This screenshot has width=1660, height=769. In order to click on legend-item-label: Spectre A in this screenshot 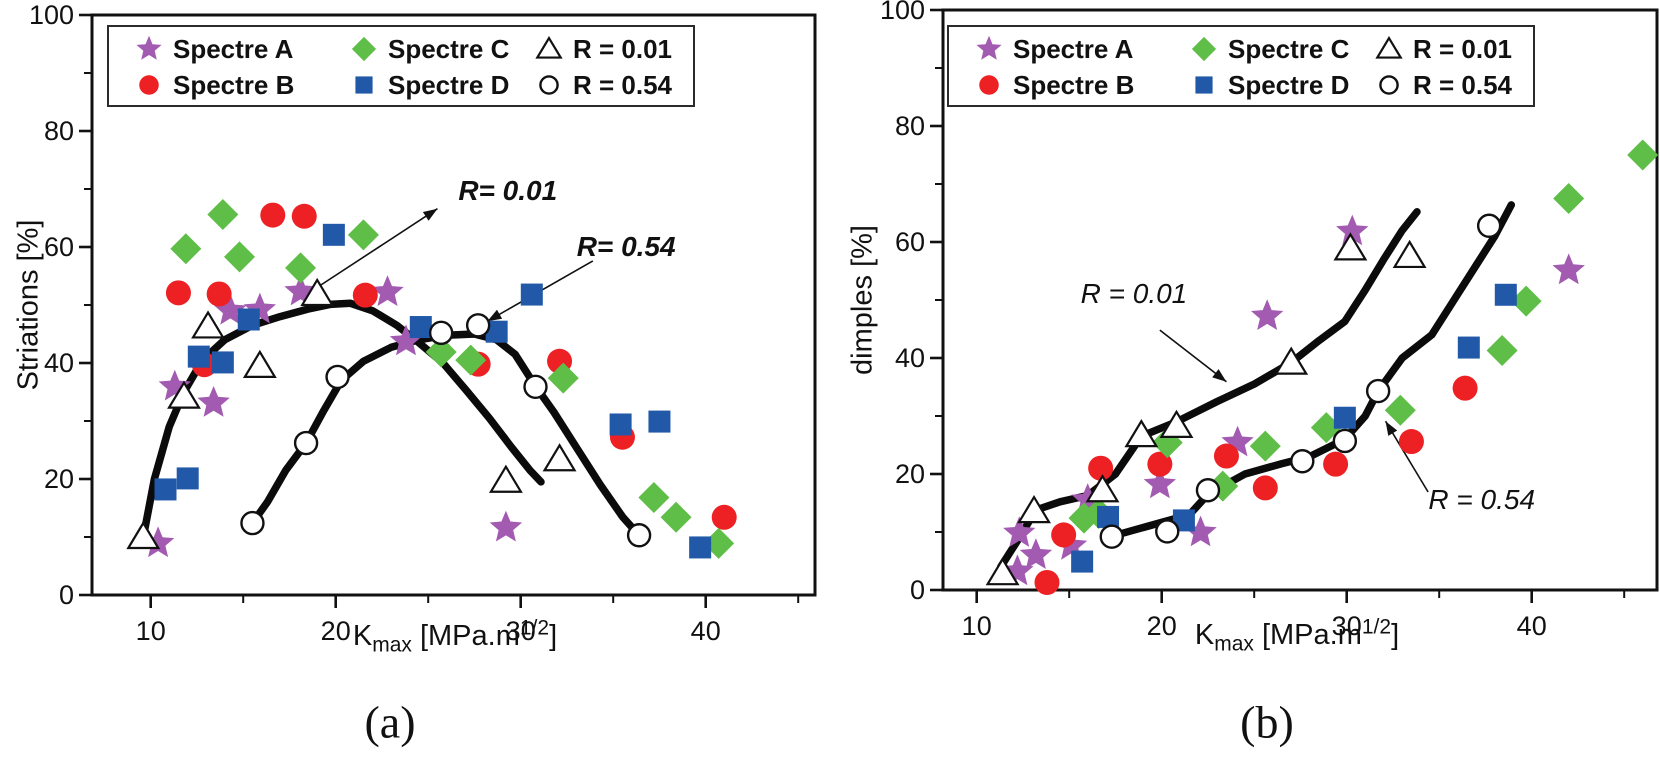, I will do `click(1073, 49)`.